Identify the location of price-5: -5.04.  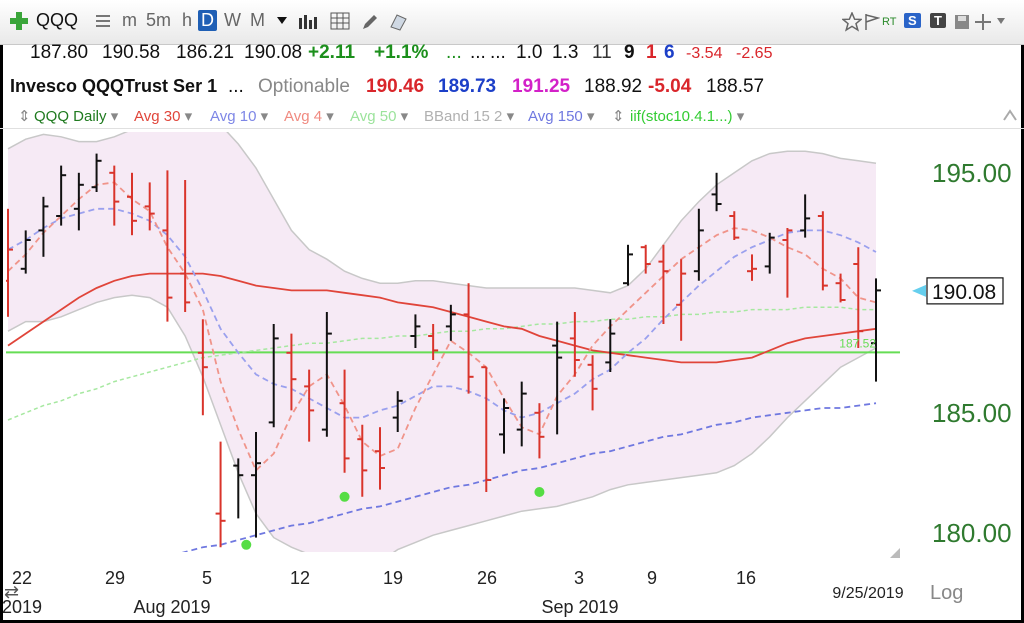
(670, 86).